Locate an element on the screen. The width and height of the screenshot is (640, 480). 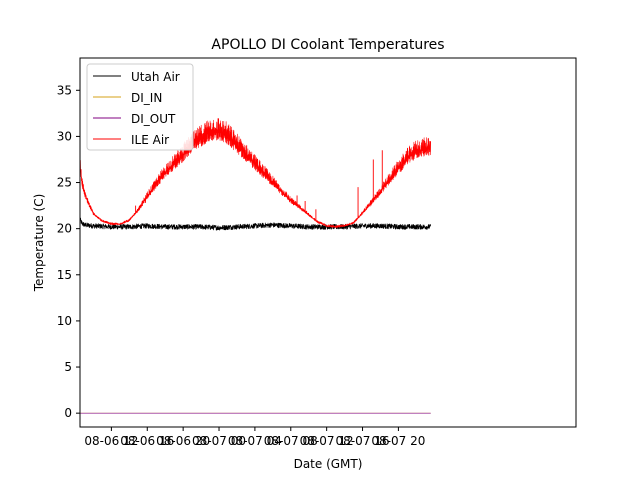
x-tick-label: 08-07 00 is located at coordinates (219, 441).